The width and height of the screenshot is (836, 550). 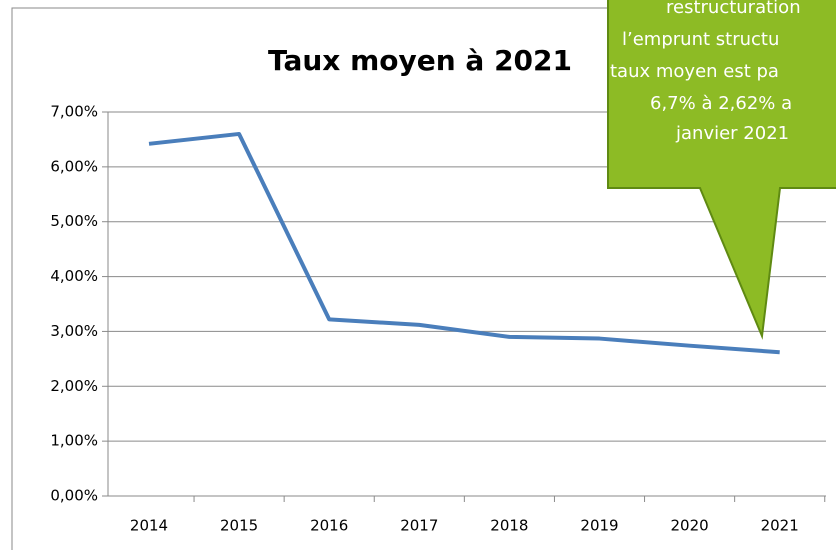 I want to click on callout-text: janvier 2021, so click(x=732, y=133).